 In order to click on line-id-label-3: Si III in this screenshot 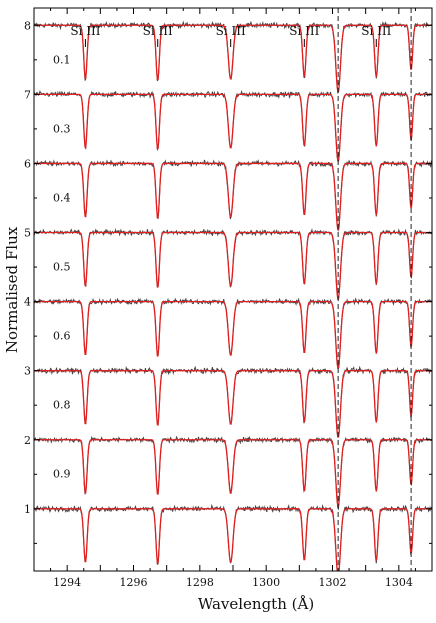, I will do `click(304, 31)`.